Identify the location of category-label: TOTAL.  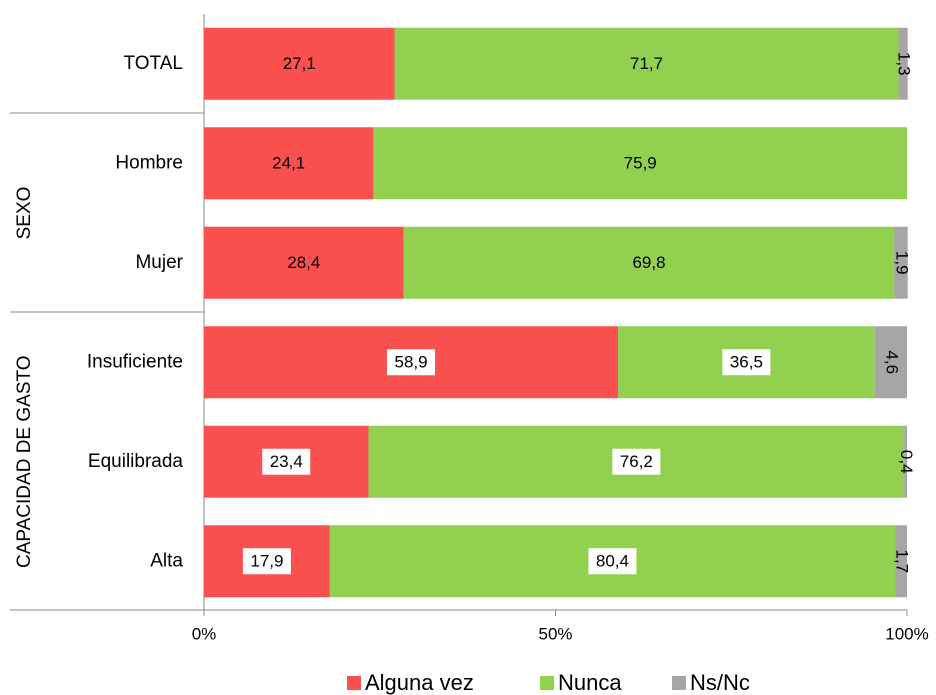
(153, 63).